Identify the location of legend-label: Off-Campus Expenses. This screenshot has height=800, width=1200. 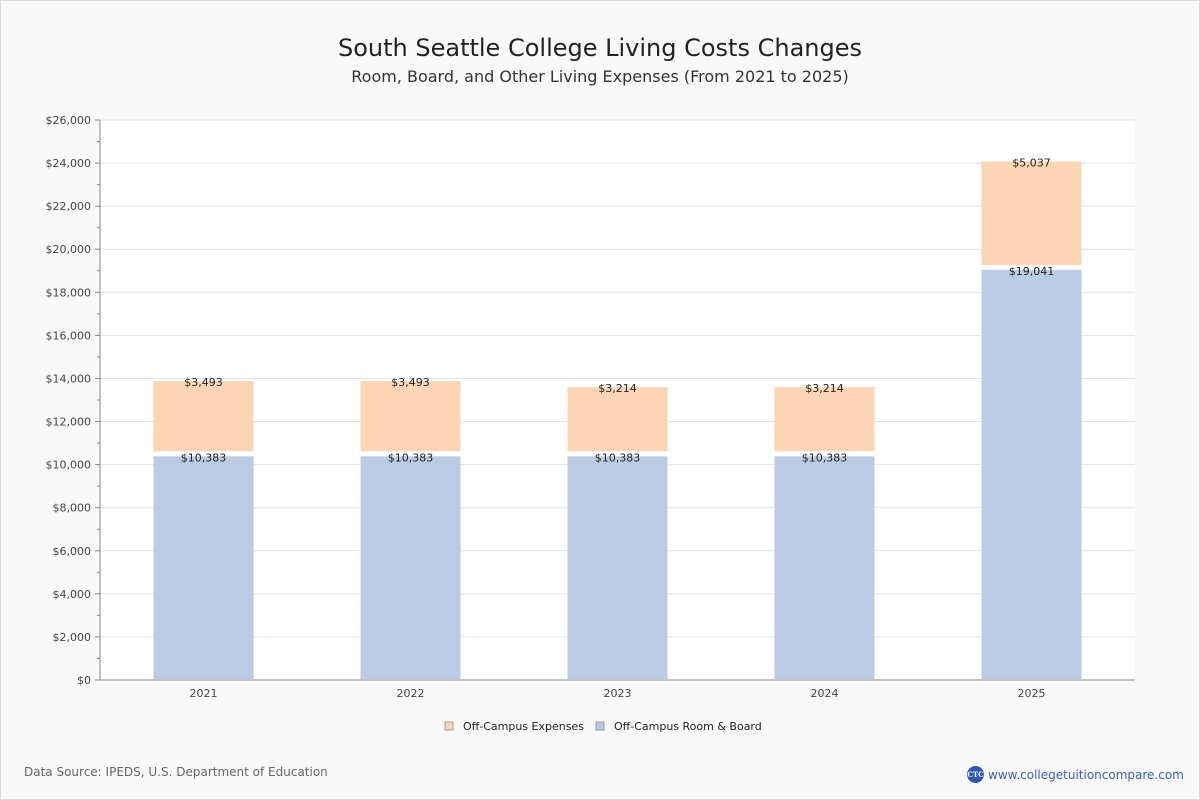
(523, 726).